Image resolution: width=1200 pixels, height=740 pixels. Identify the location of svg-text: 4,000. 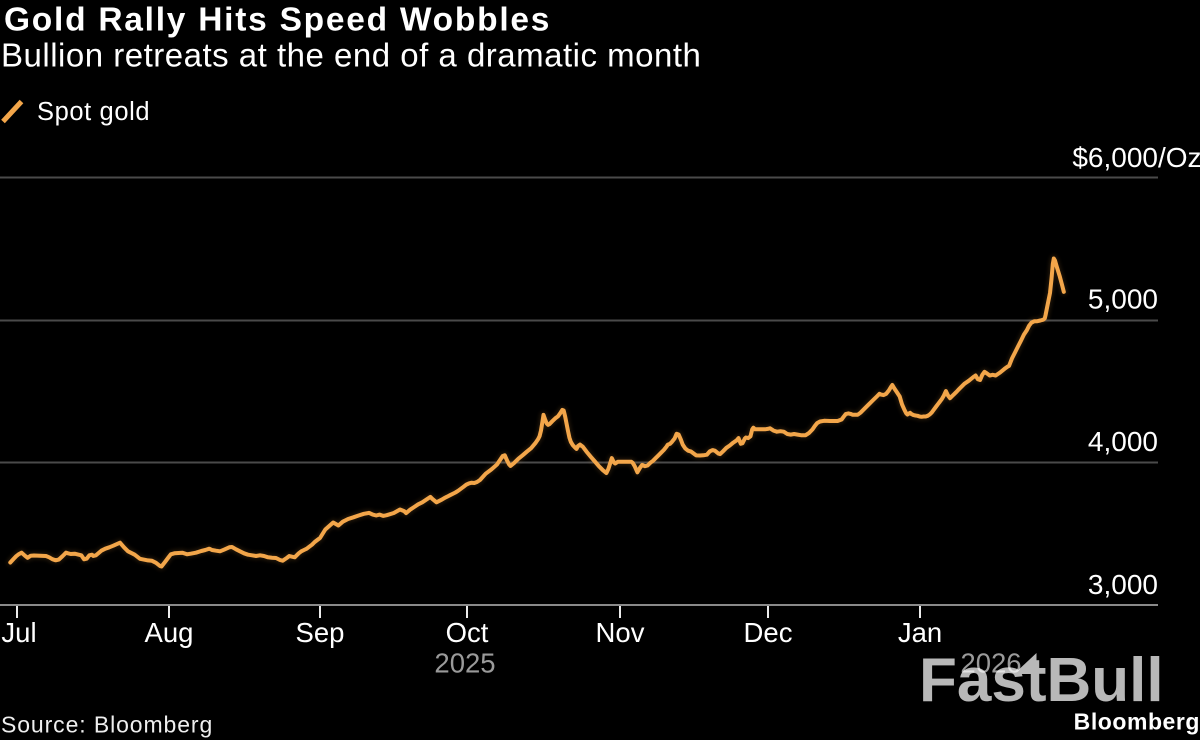
(1123, 441).